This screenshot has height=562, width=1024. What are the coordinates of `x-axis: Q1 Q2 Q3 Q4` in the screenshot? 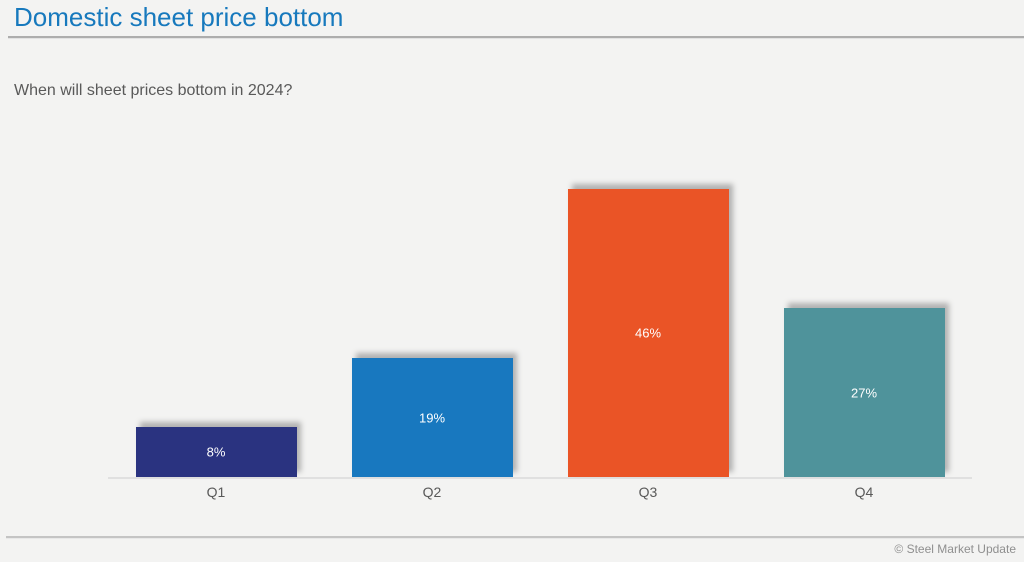 It's located at (540, 492).